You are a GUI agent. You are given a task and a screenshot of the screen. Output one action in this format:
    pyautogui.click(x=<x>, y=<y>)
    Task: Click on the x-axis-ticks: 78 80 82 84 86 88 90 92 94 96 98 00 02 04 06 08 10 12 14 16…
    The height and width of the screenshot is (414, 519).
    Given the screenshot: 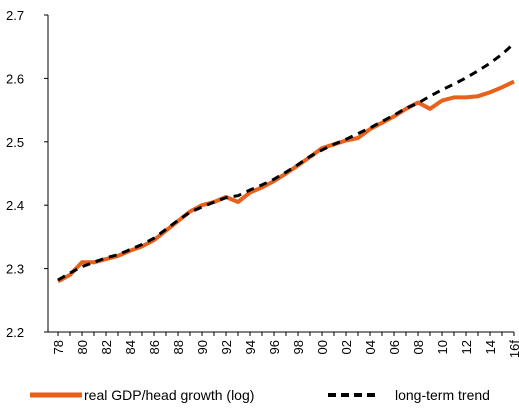 What is the action you would take?
    pyautogui.click(x=285, y=345)
    